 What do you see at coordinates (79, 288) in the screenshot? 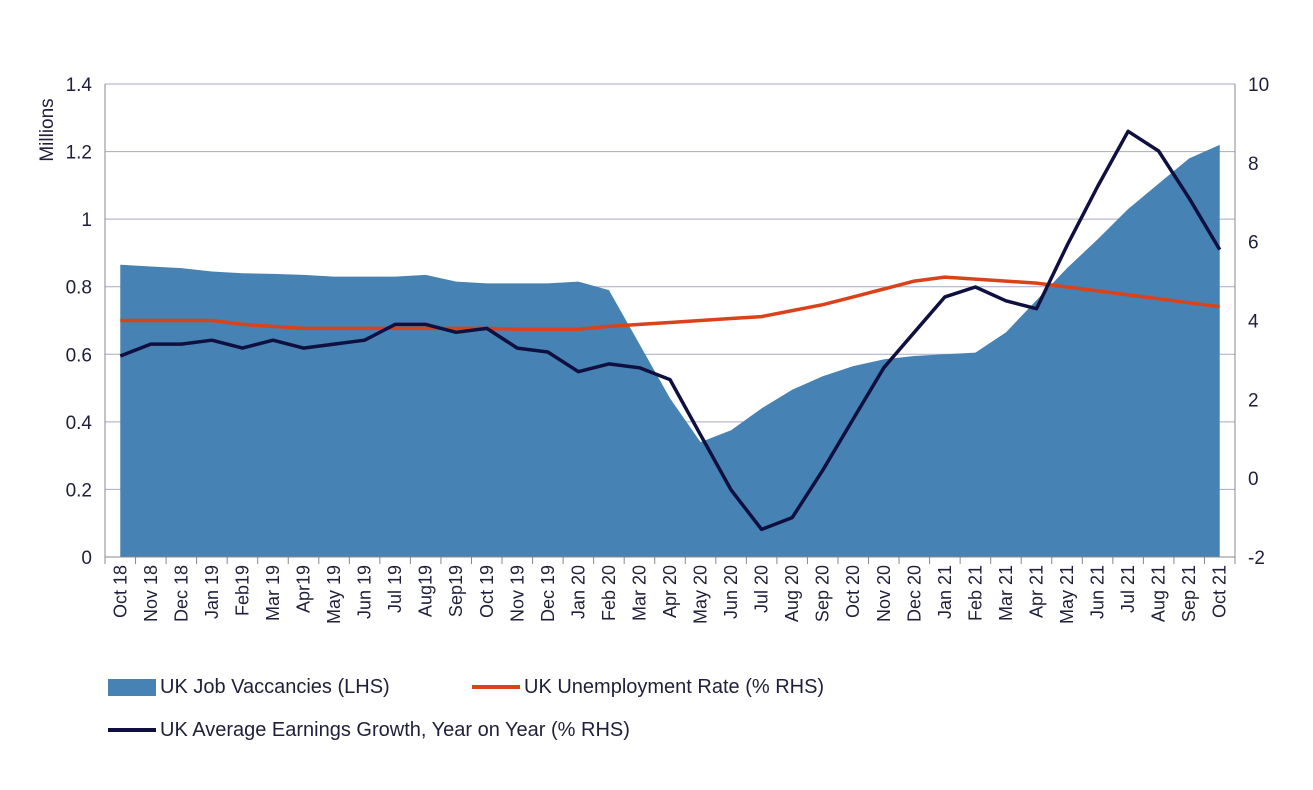
I see `left-tick-label: 0.8` at bounding box center [79, 288].